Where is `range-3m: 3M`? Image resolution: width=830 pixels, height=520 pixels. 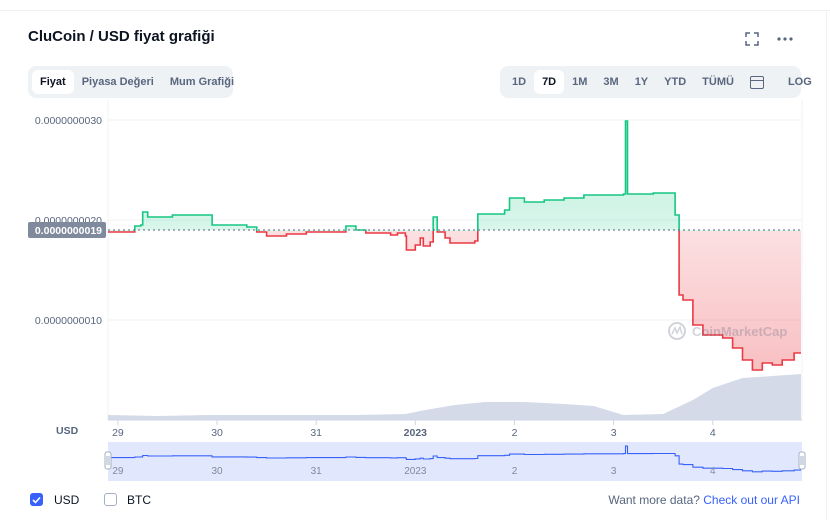
range-3m: 3M is located at coordinates (611, 82).